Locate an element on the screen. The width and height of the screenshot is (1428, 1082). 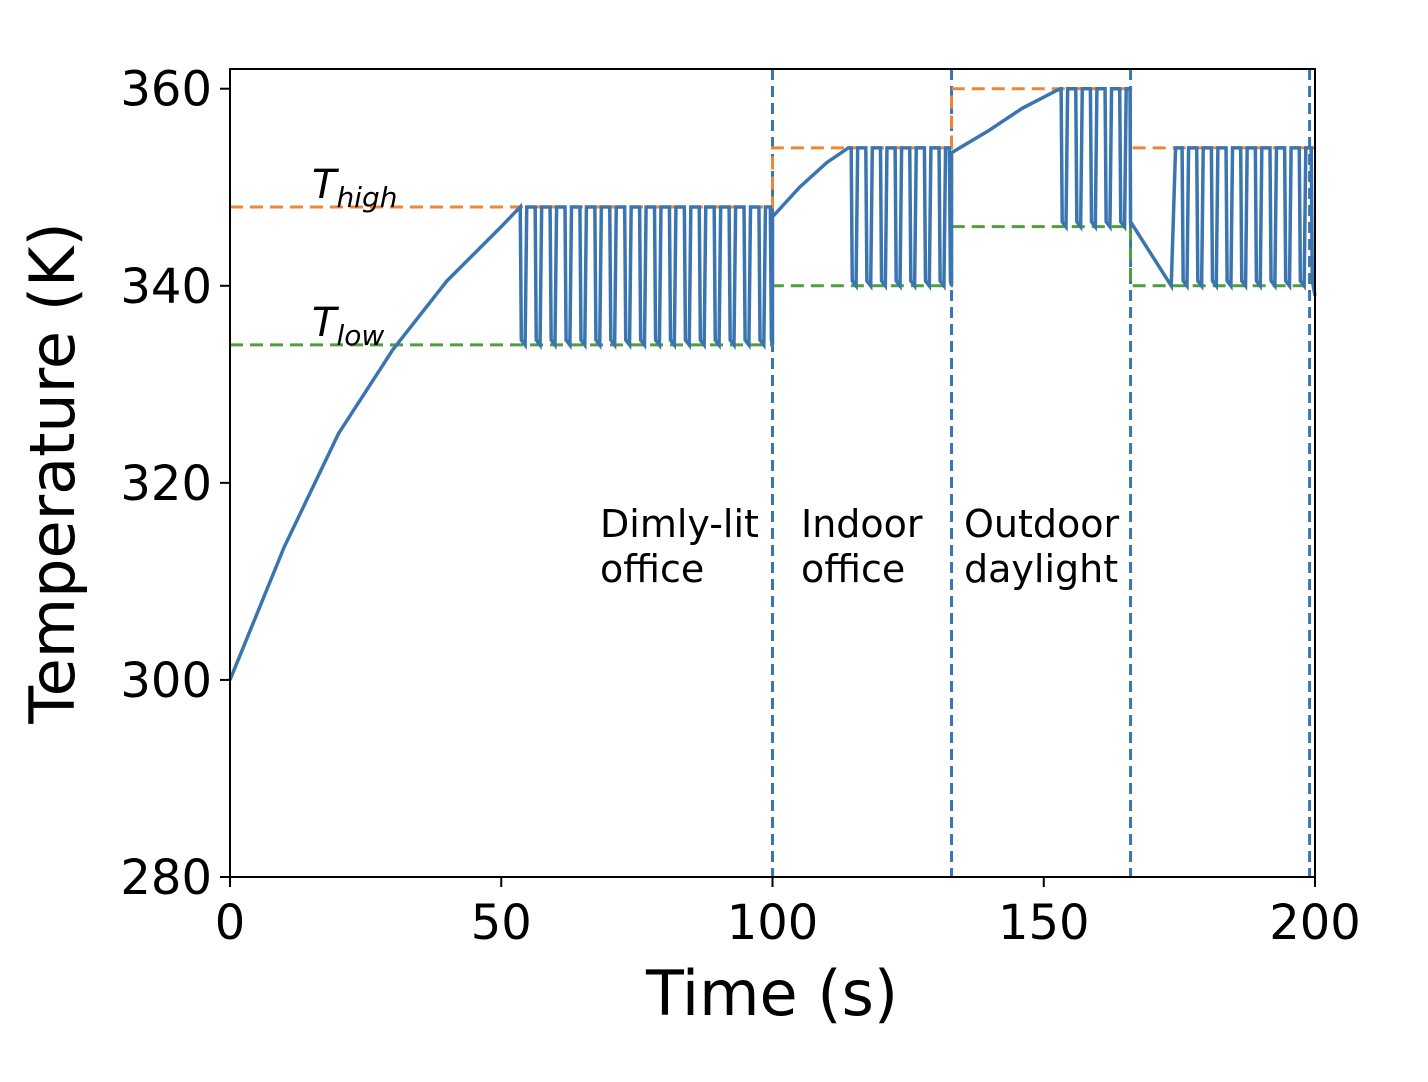
x-tick-label: 200 is located at coordinates (1315, 923).